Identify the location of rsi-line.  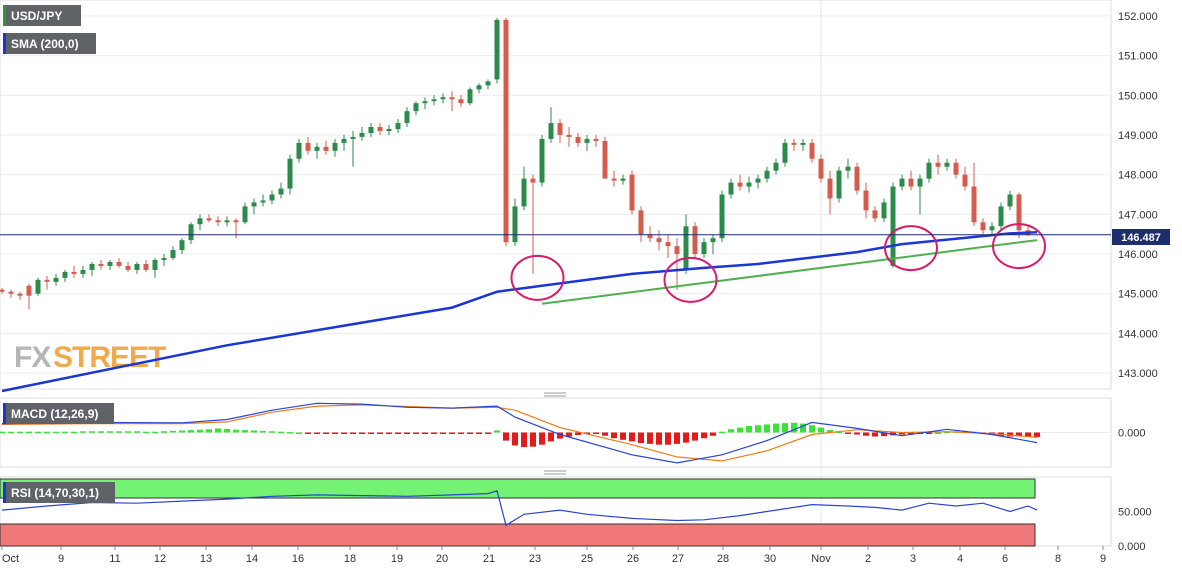
(519, 508).